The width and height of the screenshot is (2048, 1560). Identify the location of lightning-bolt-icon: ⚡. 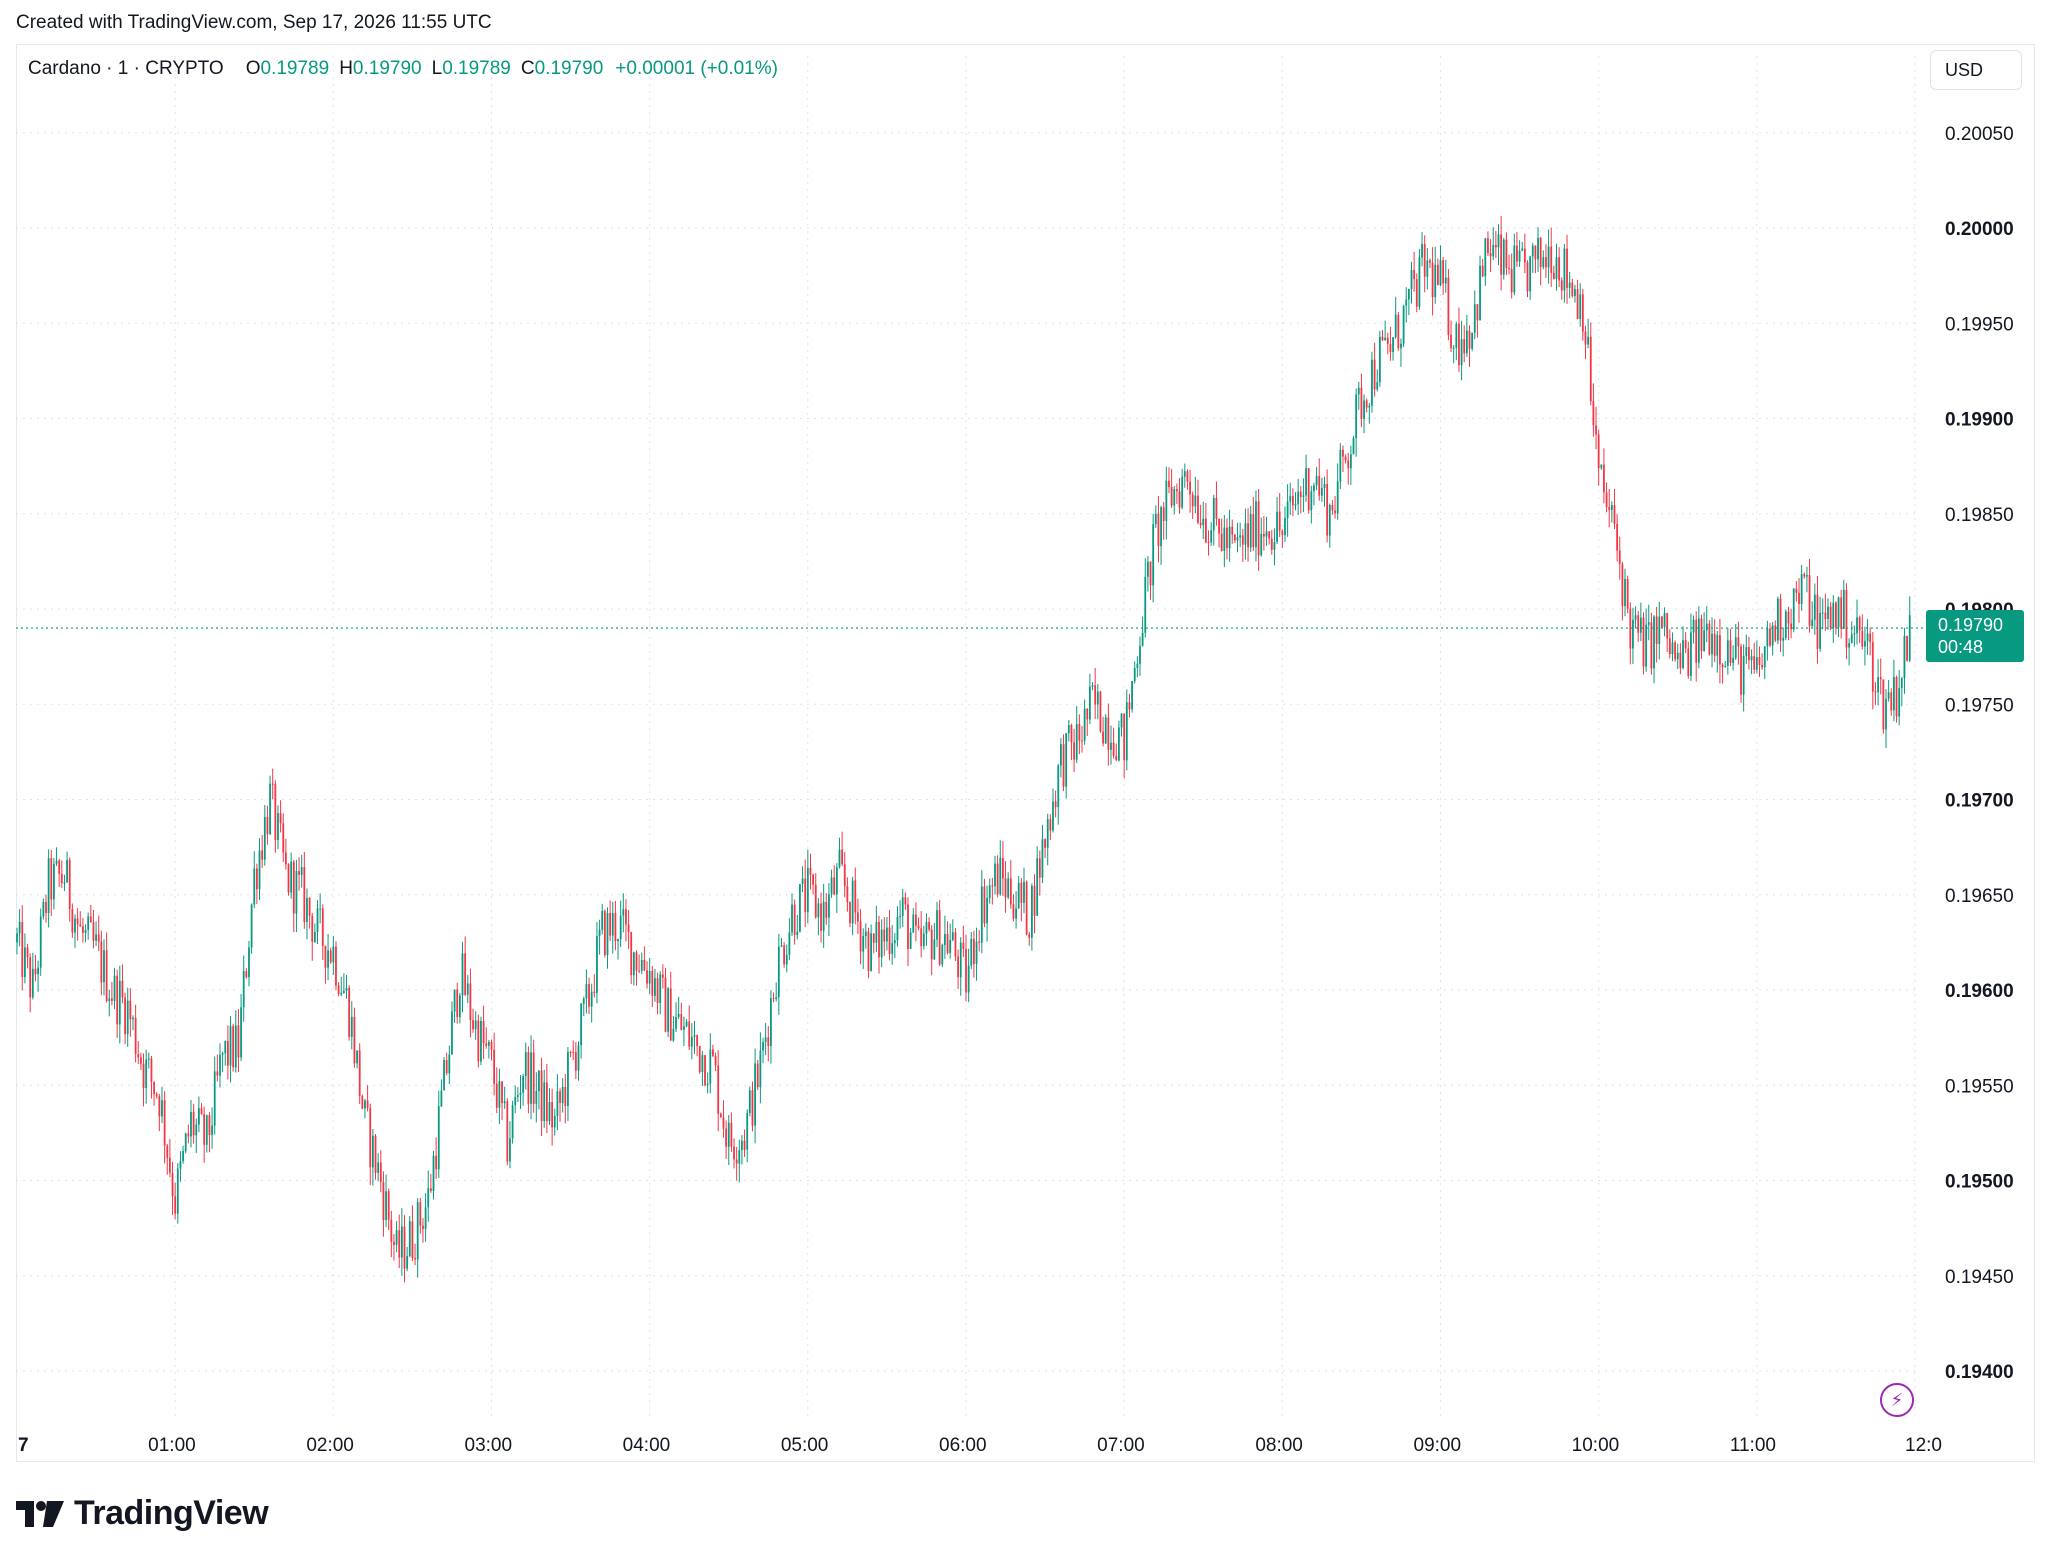
(1897, 1400).